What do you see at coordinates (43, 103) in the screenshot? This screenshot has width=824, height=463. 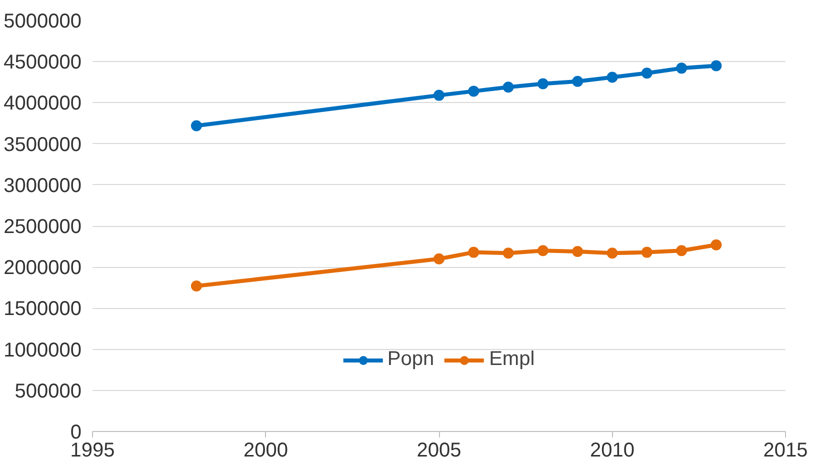 I see `y-tick-label: 4000000` at bounding box center [43, 103].